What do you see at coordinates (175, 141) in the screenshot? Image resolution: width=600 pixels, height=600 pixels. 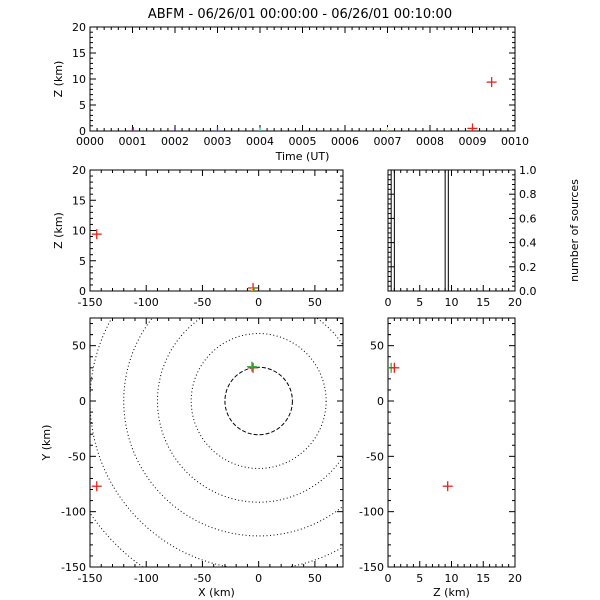 I see `x-tick-label: 0002` at bounding box center [175, 141].